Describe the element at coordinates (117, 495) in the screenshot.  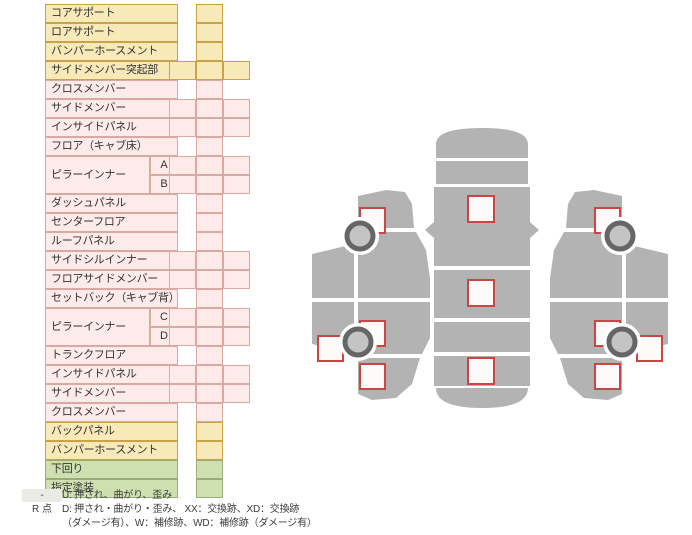
I see `legend-text-u: U: 押され、曲がり、歪み` at that location.